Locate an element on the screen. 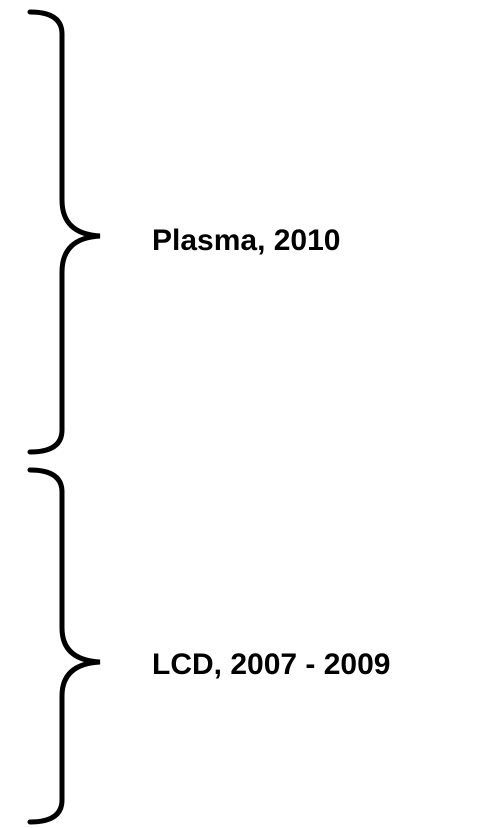  brace-bottom is located at coordinates (64, 646).